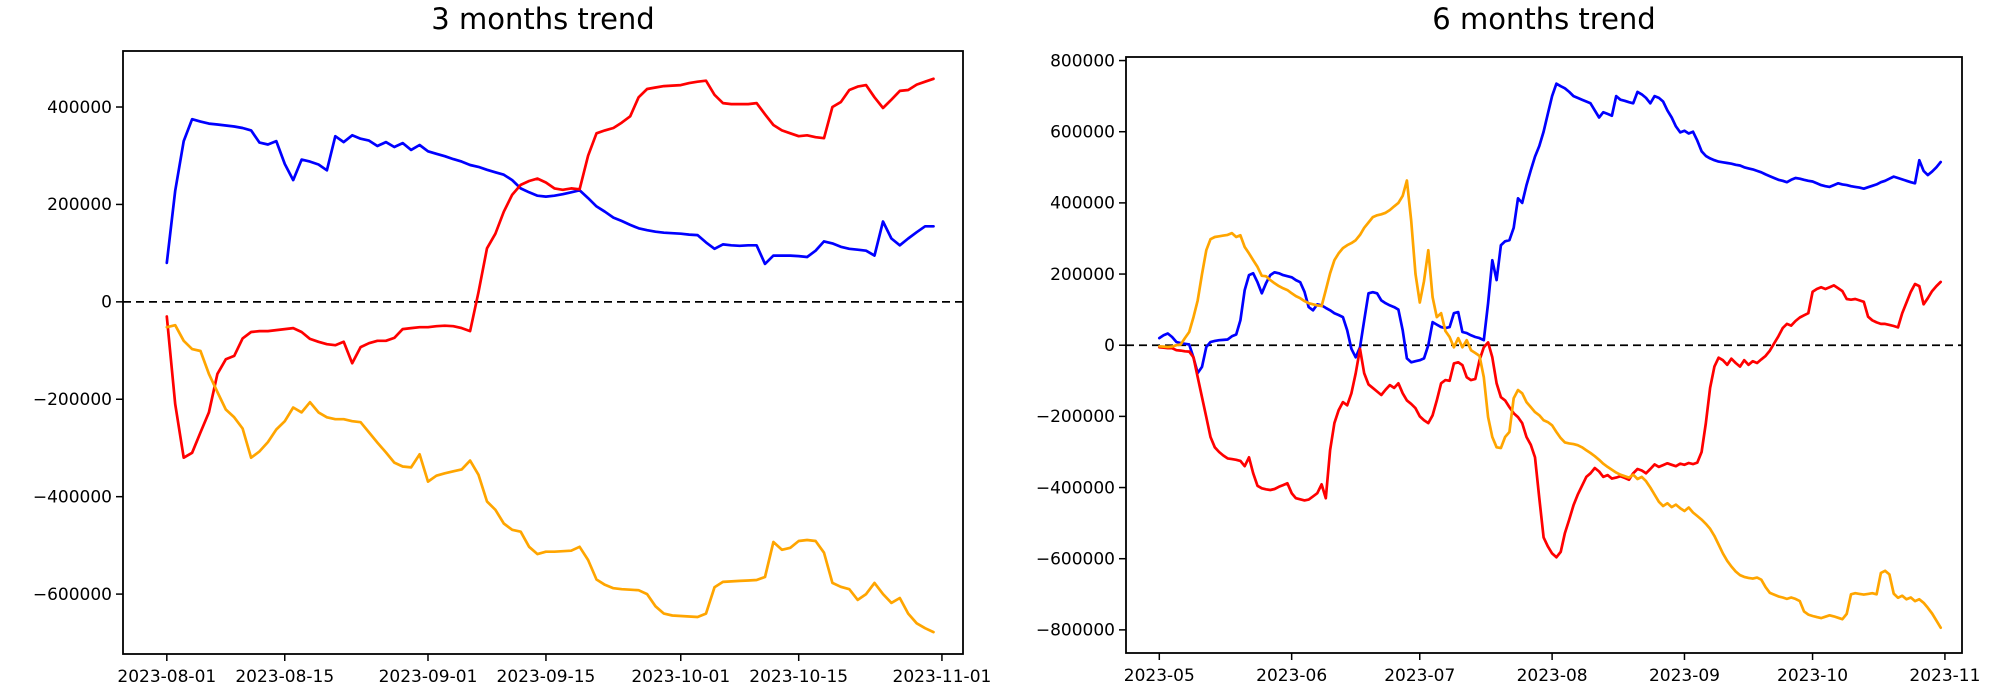 This screenshot has height=700, width=2000. What do you see at coordinates (550, 191) in the screenshot?
I see `series-line-blue` at bounding box center [550, 191].